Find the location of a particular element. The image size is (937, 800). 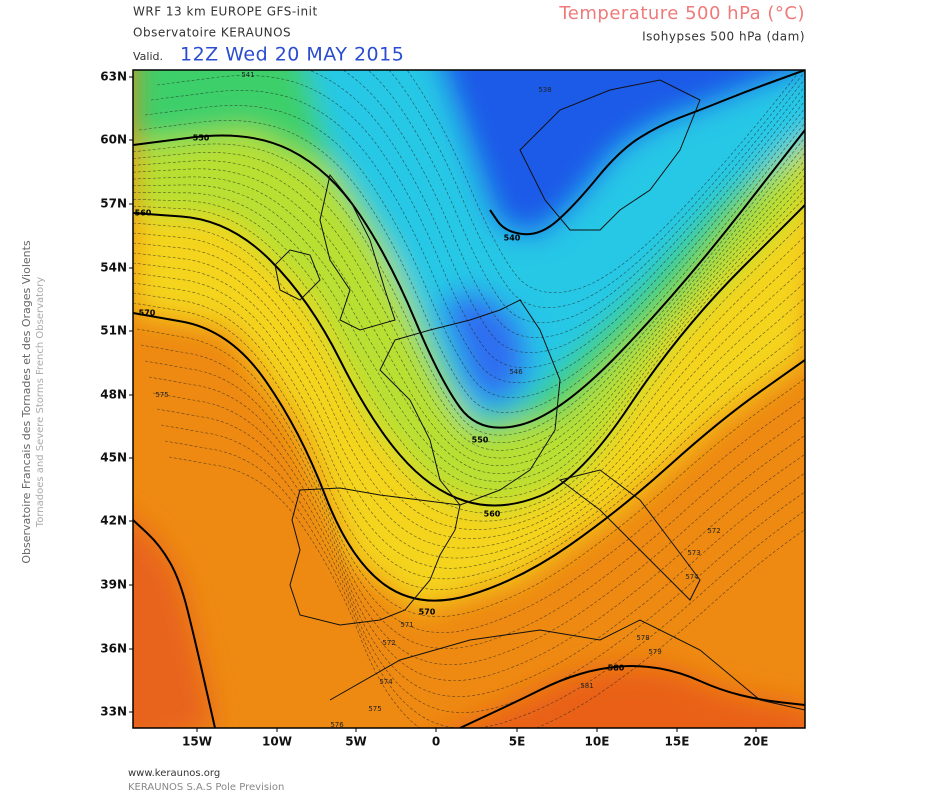

latitude-label: 54N is located at coordinates (113, 268).